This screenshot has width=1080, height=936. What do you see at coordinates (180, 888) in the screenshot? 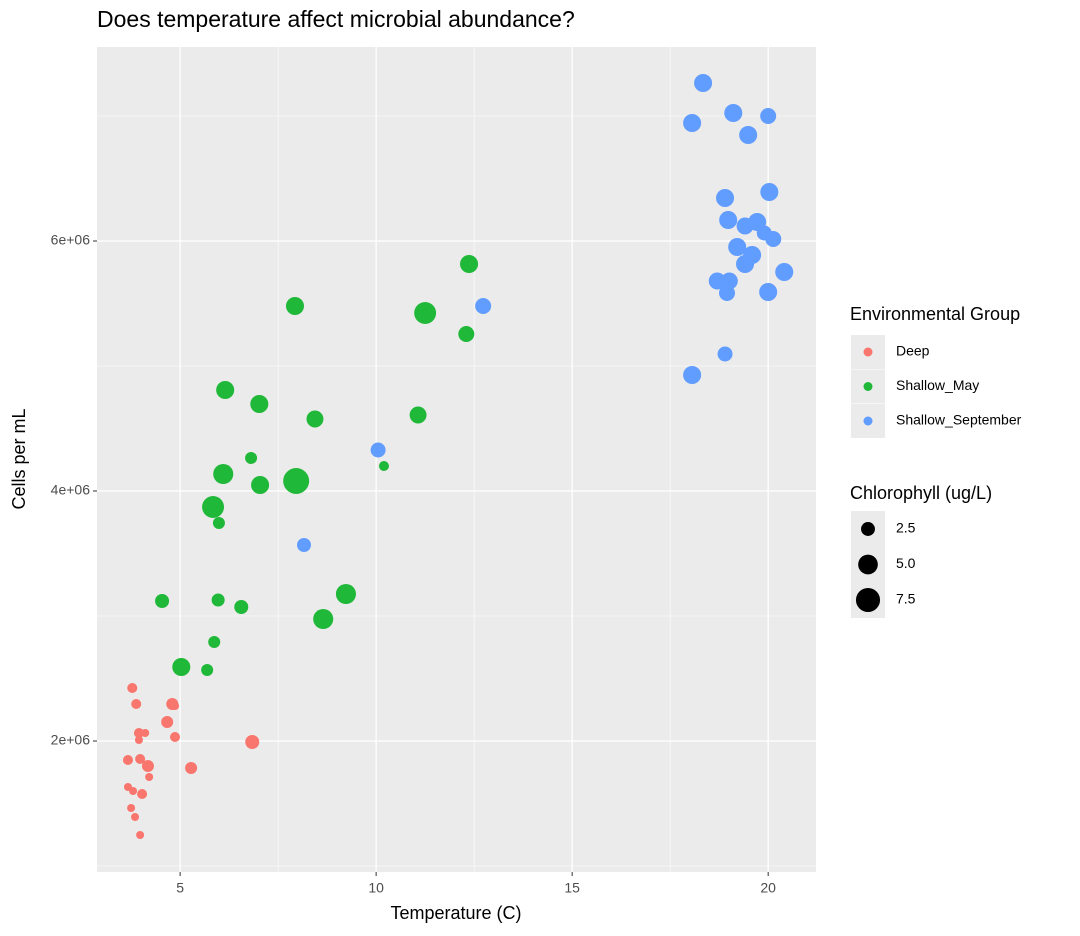
I see `x-tick-label: 5` at bounding box center [180, 888].